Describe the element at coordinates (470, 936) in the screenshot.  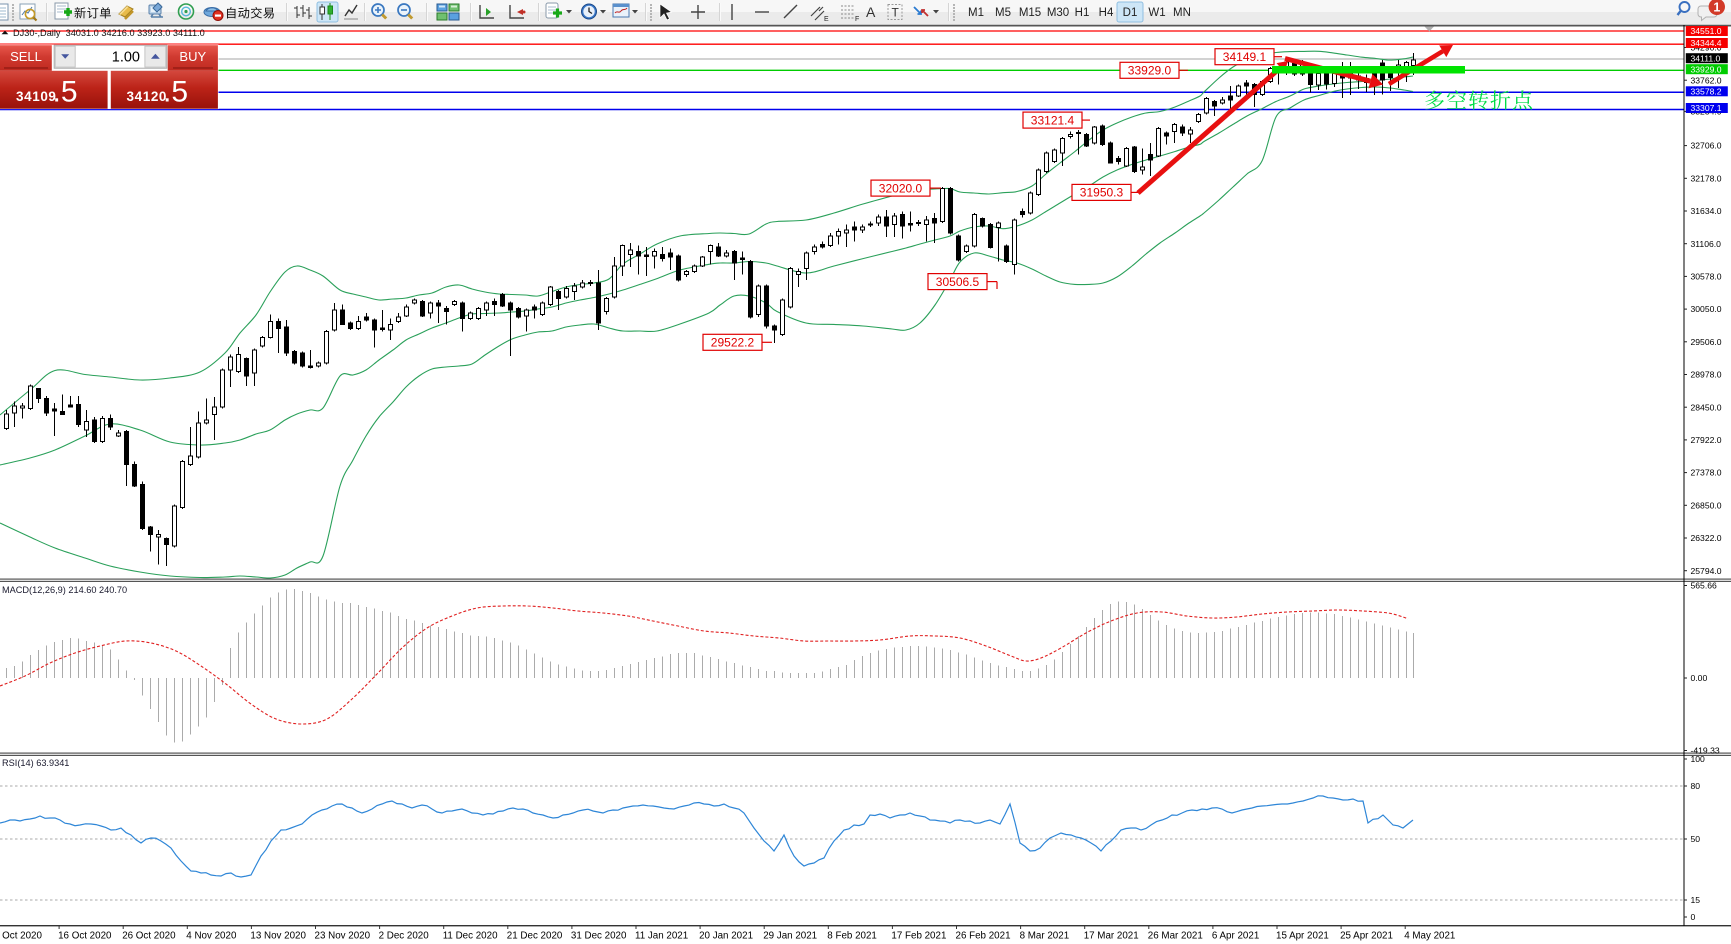
I see `svg-text: 11 Dec 2020` at that location.